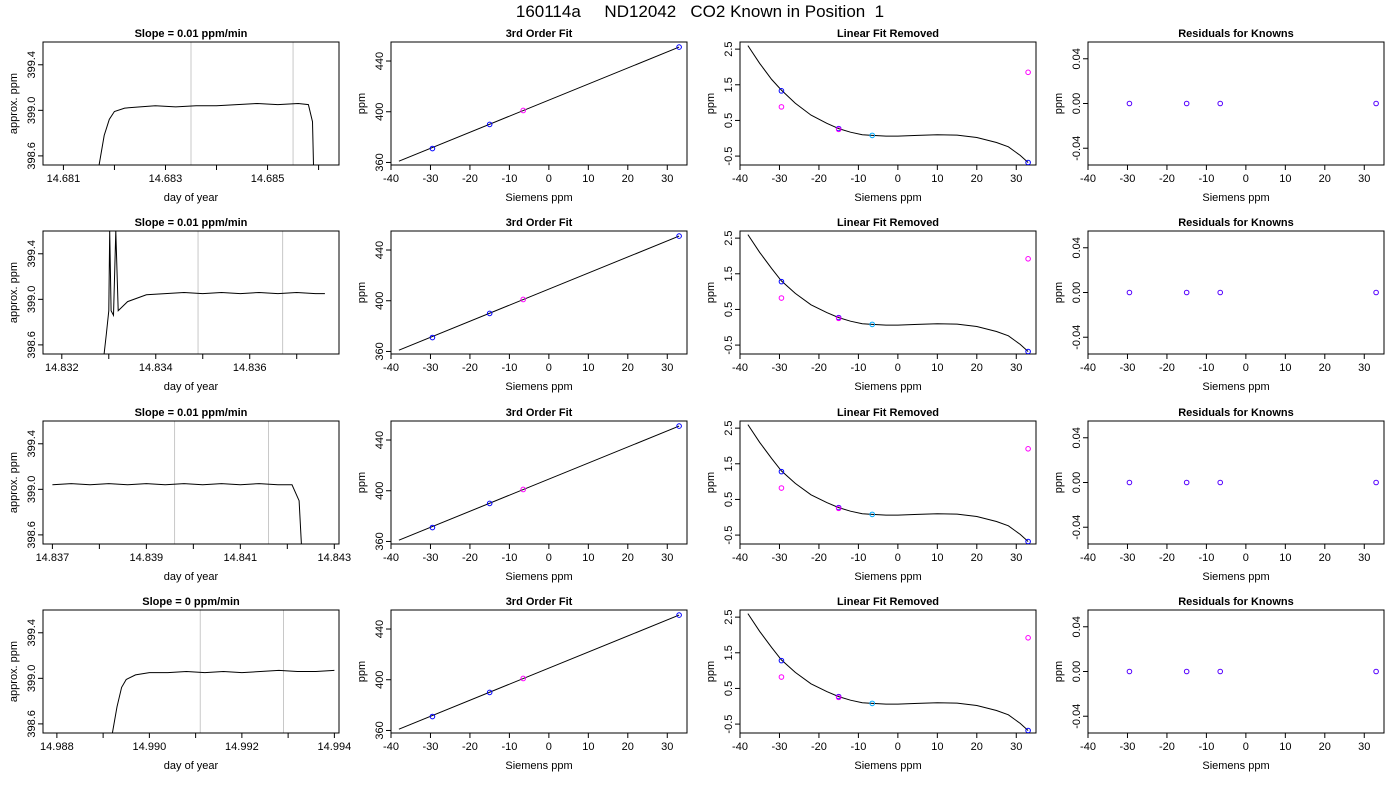 Image resolution: width=1400 pixels, height=800 pixels. I want to click on y-tick-label: 399.4, so click(32, 65).